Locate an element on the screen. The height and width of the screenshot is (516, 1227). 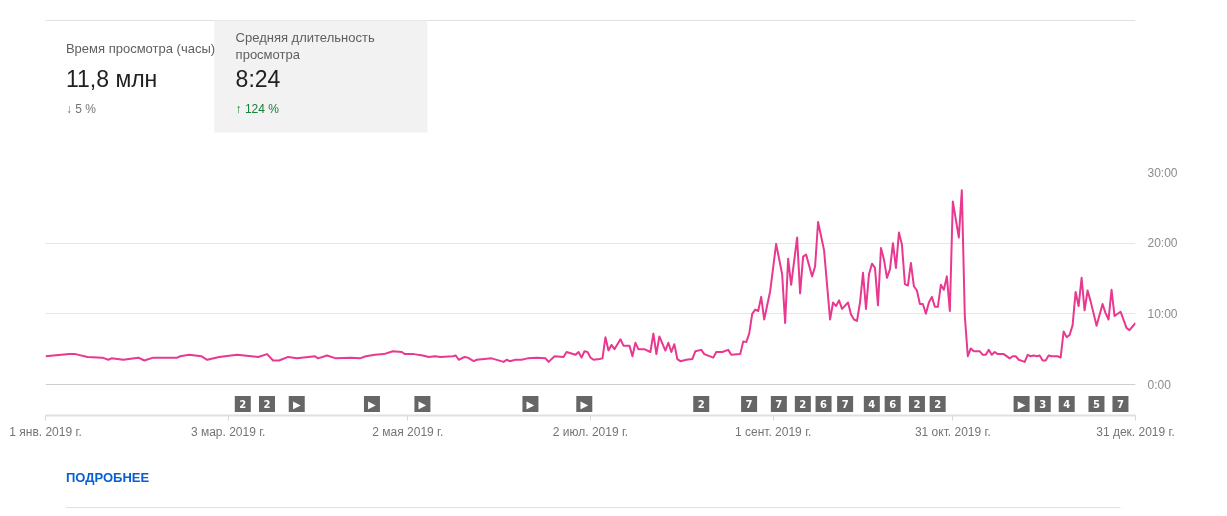
y-tick-label: 0:00 is located at coordinates (1159, 384).